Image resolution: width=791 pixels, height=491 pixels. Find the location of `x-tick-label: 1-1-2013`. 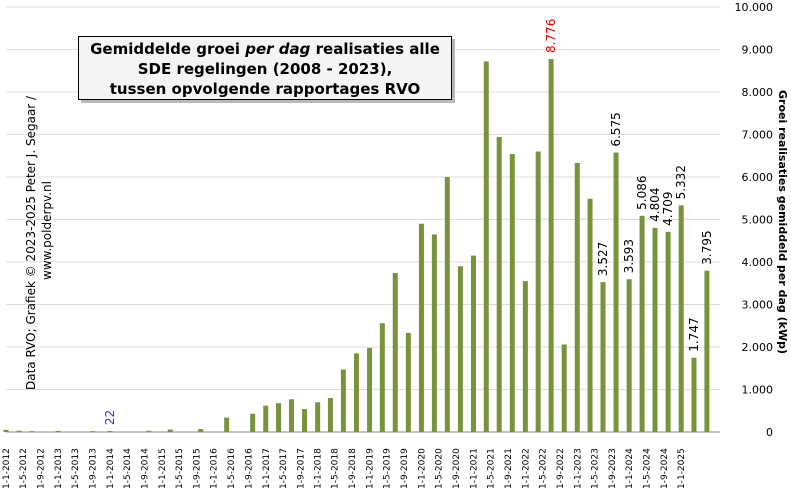

x-tick-label: 1-1-2013 is located at coordinates (59, 468).